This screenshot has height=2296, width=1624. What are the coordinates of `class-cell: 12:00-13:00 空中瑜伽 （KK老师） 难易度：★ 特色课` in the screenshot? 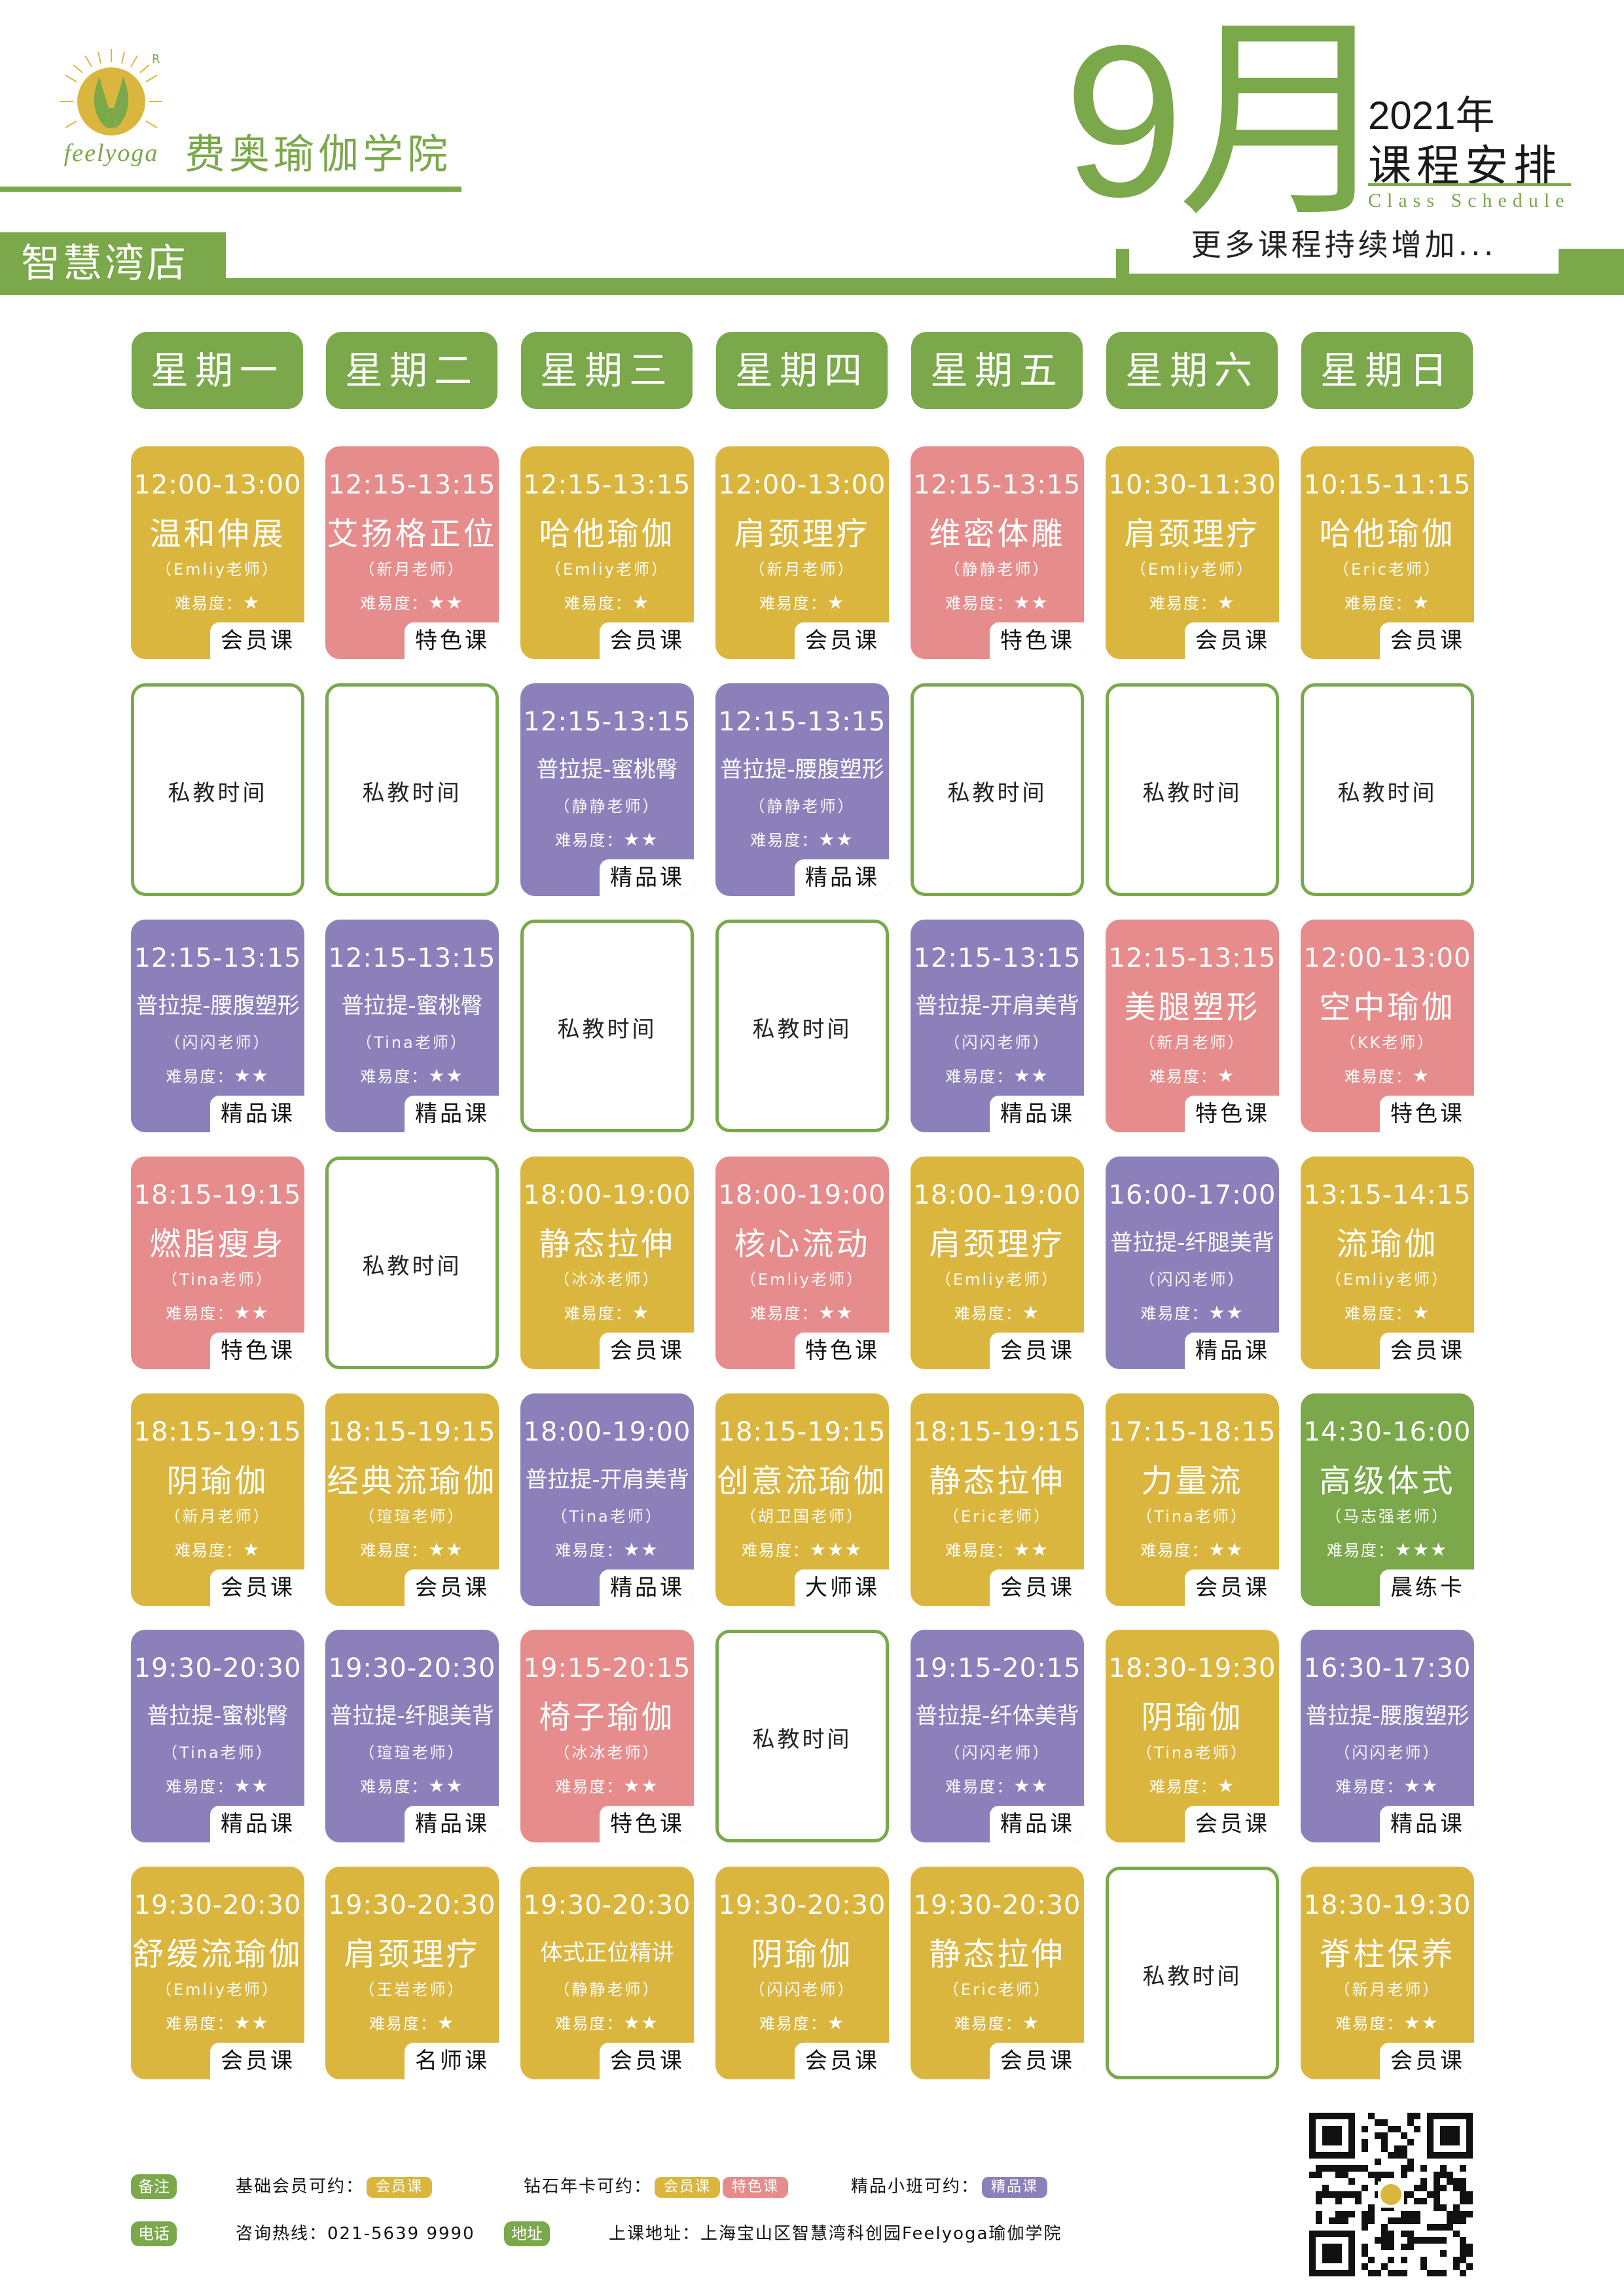 It's located at (1387, 1026).